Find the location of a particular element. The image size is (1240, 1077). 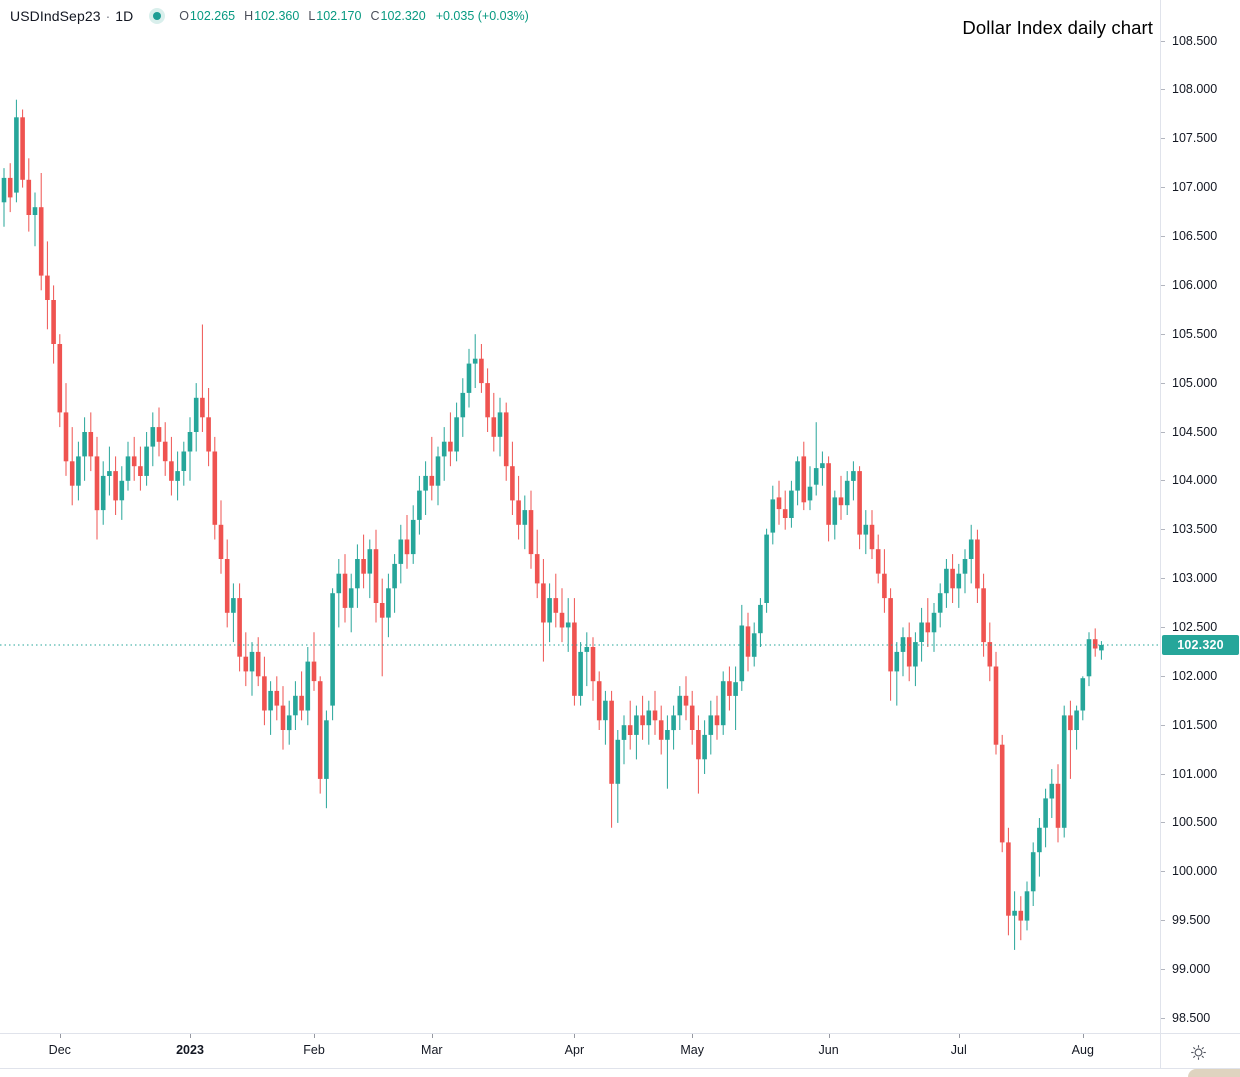

price-axis-label: 107.000 is located at coordinates (1195, 187).